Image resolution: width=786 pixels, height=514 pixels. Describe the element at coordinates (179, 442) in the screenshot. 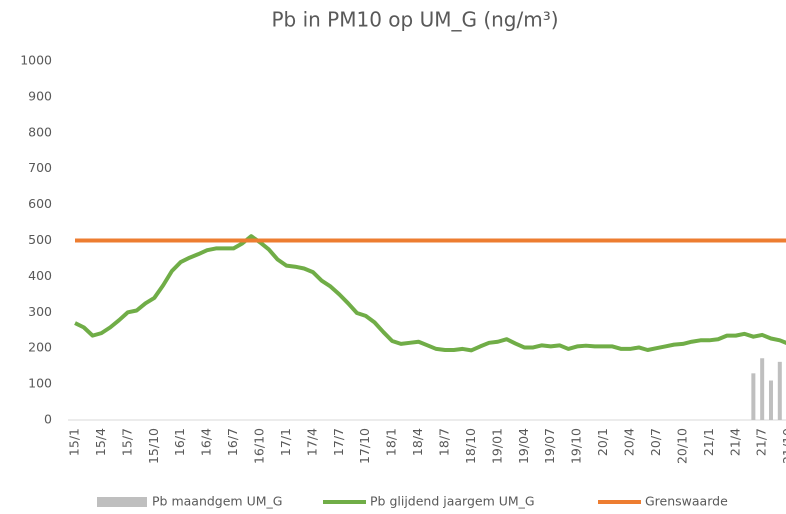

I see `x-tick-label: 16/1` at that location.